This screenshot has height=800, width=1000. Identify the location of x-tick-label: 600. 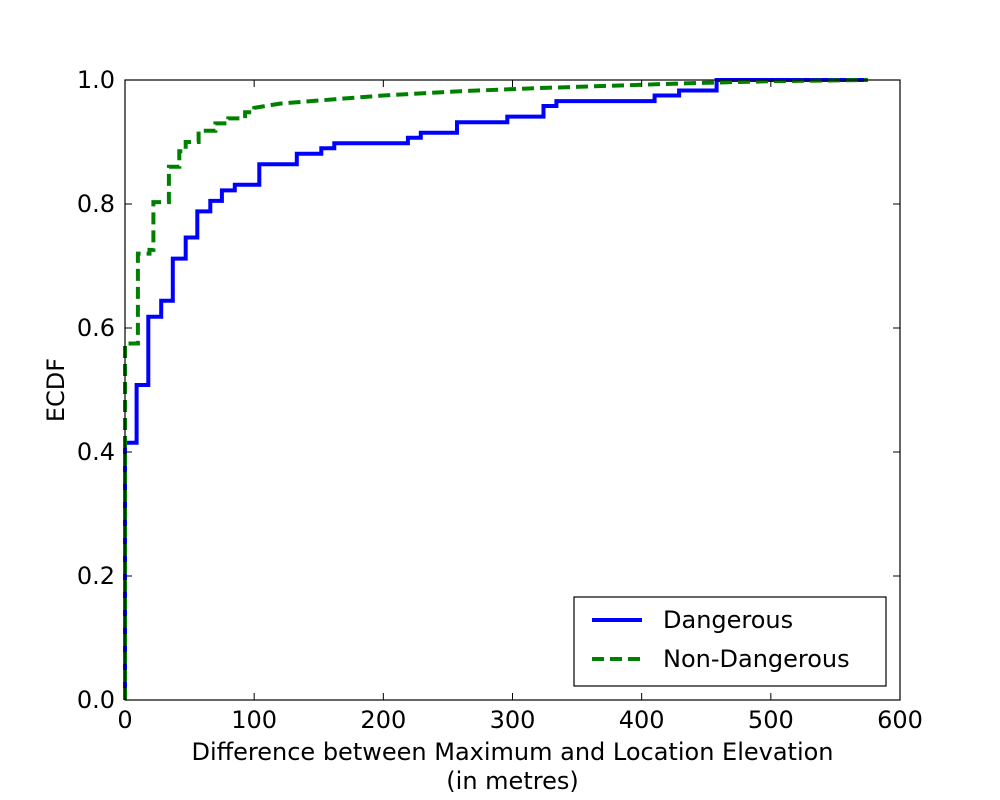
(900, 720).